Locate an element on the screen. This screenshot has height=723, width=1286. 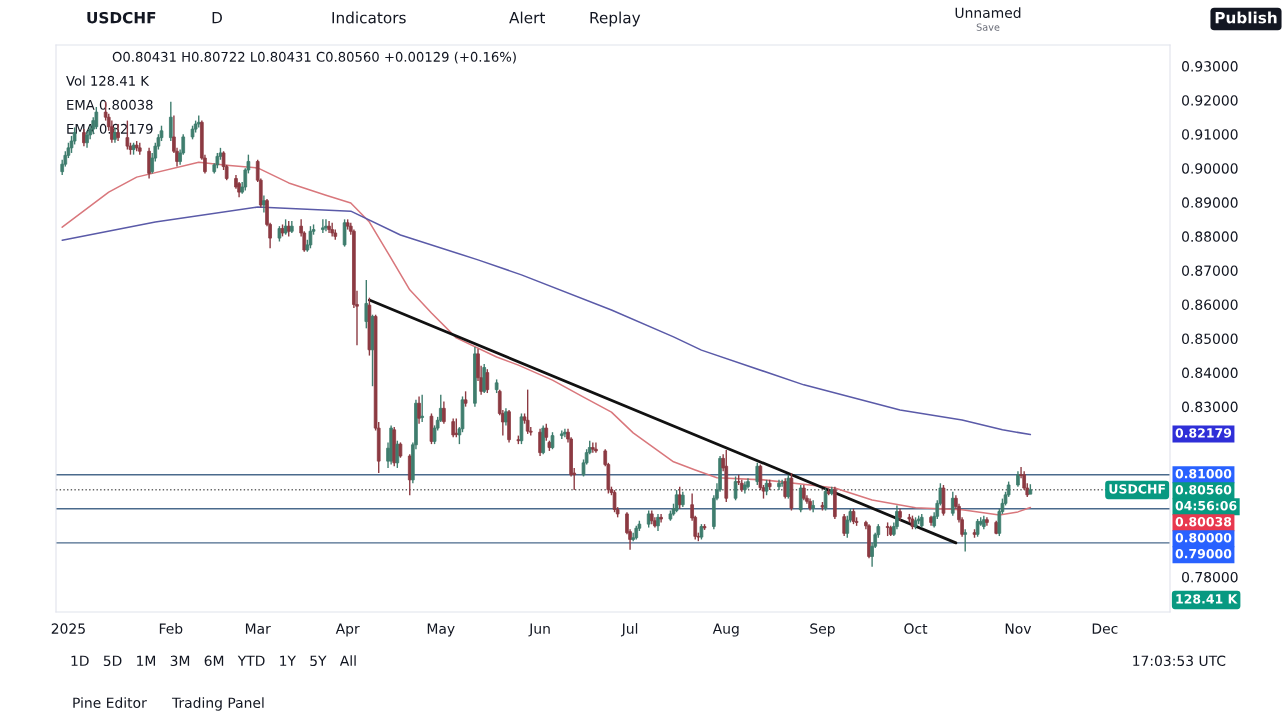
ref-line-label: 0.79000 is located at coordinates (1203, 553).